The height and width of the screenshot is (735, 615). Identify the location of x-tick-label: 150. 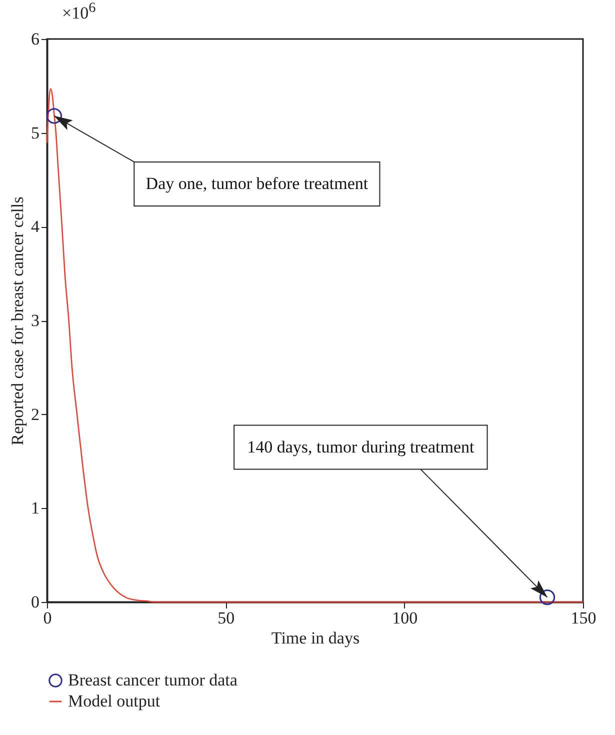
(583, 618).